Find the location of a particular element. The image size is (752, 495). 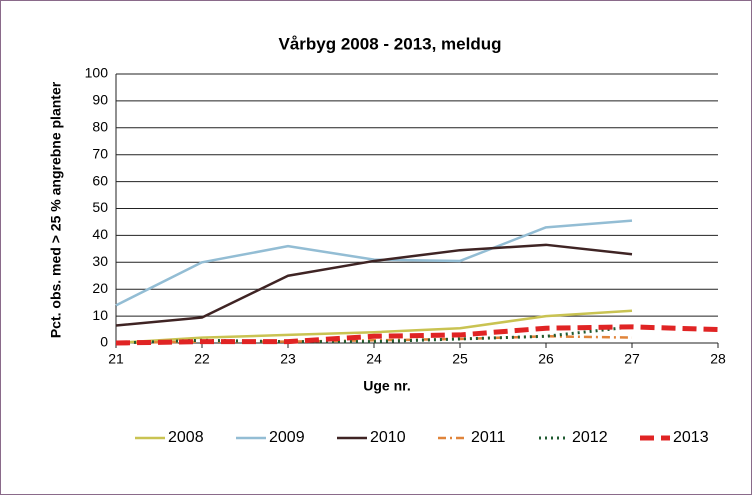

y-axis-label: Pct. obs. med > 25 % angrebne planter is located at coordinates (56, 209).